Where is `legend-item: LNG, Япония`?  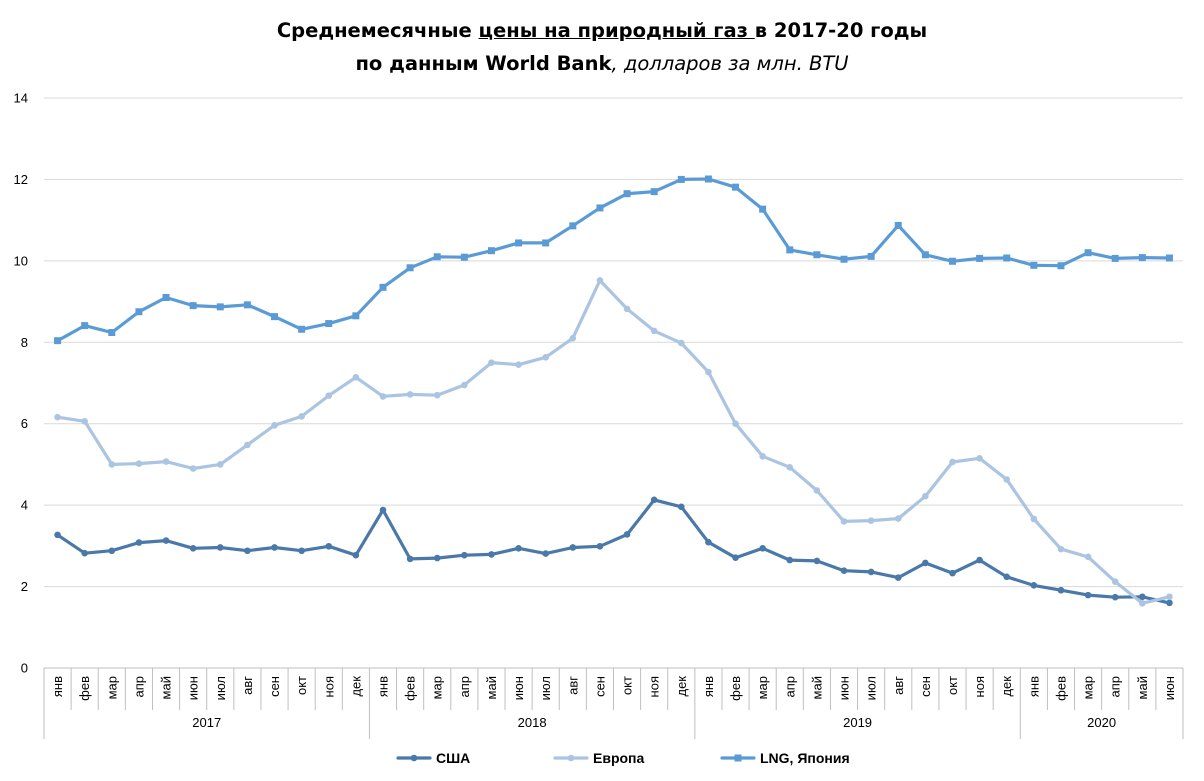 legend-item: LNG, Япония is located at coordinates (785, 758).